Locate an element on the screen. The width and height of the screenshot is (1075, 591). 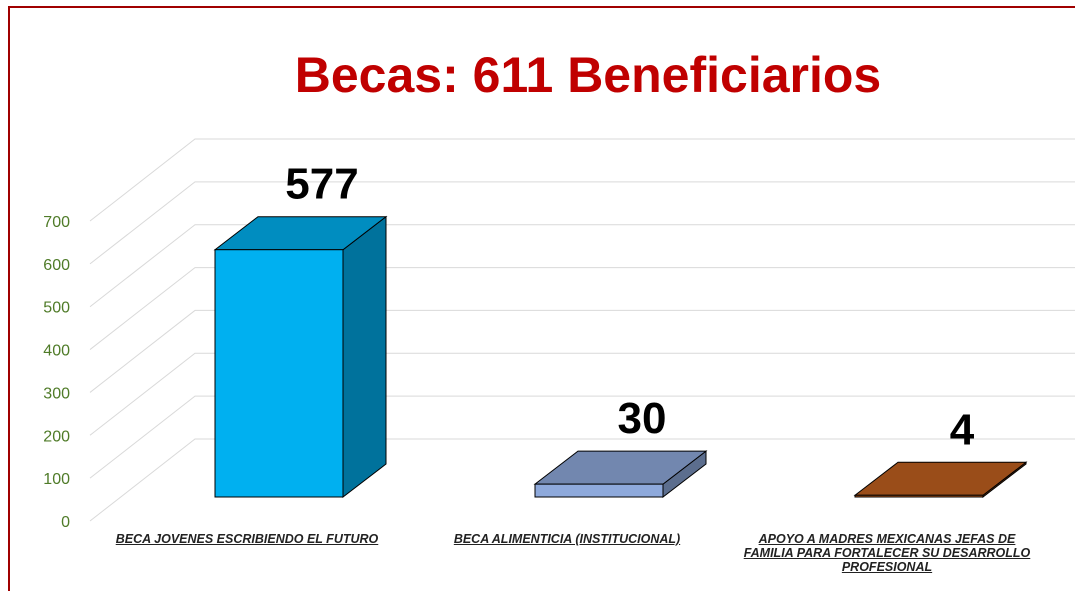
y-tick-label: 700 is located at coordinates (56, 222).